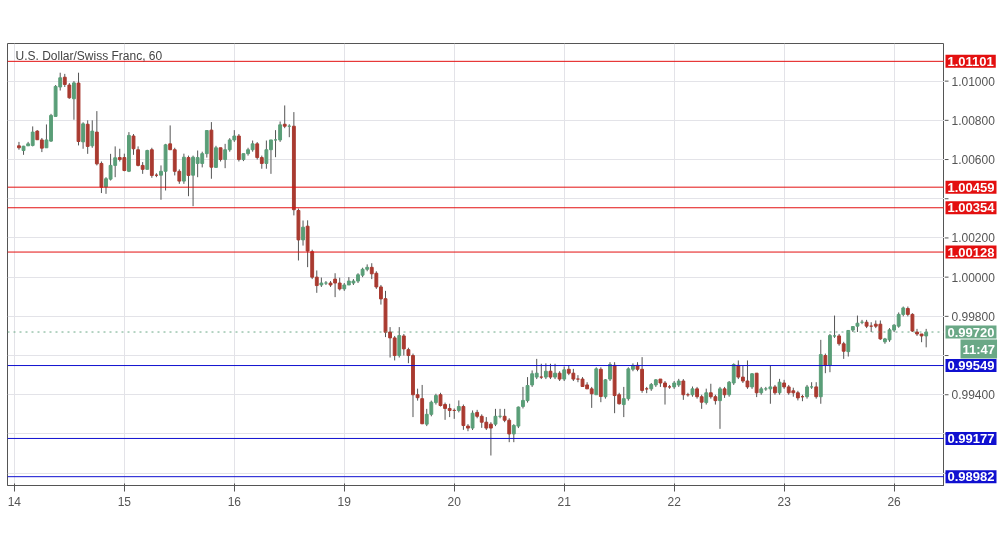 This screenshot has width=1002, height=547. I want to click on x-tick-label: 14, so click(14, 501).